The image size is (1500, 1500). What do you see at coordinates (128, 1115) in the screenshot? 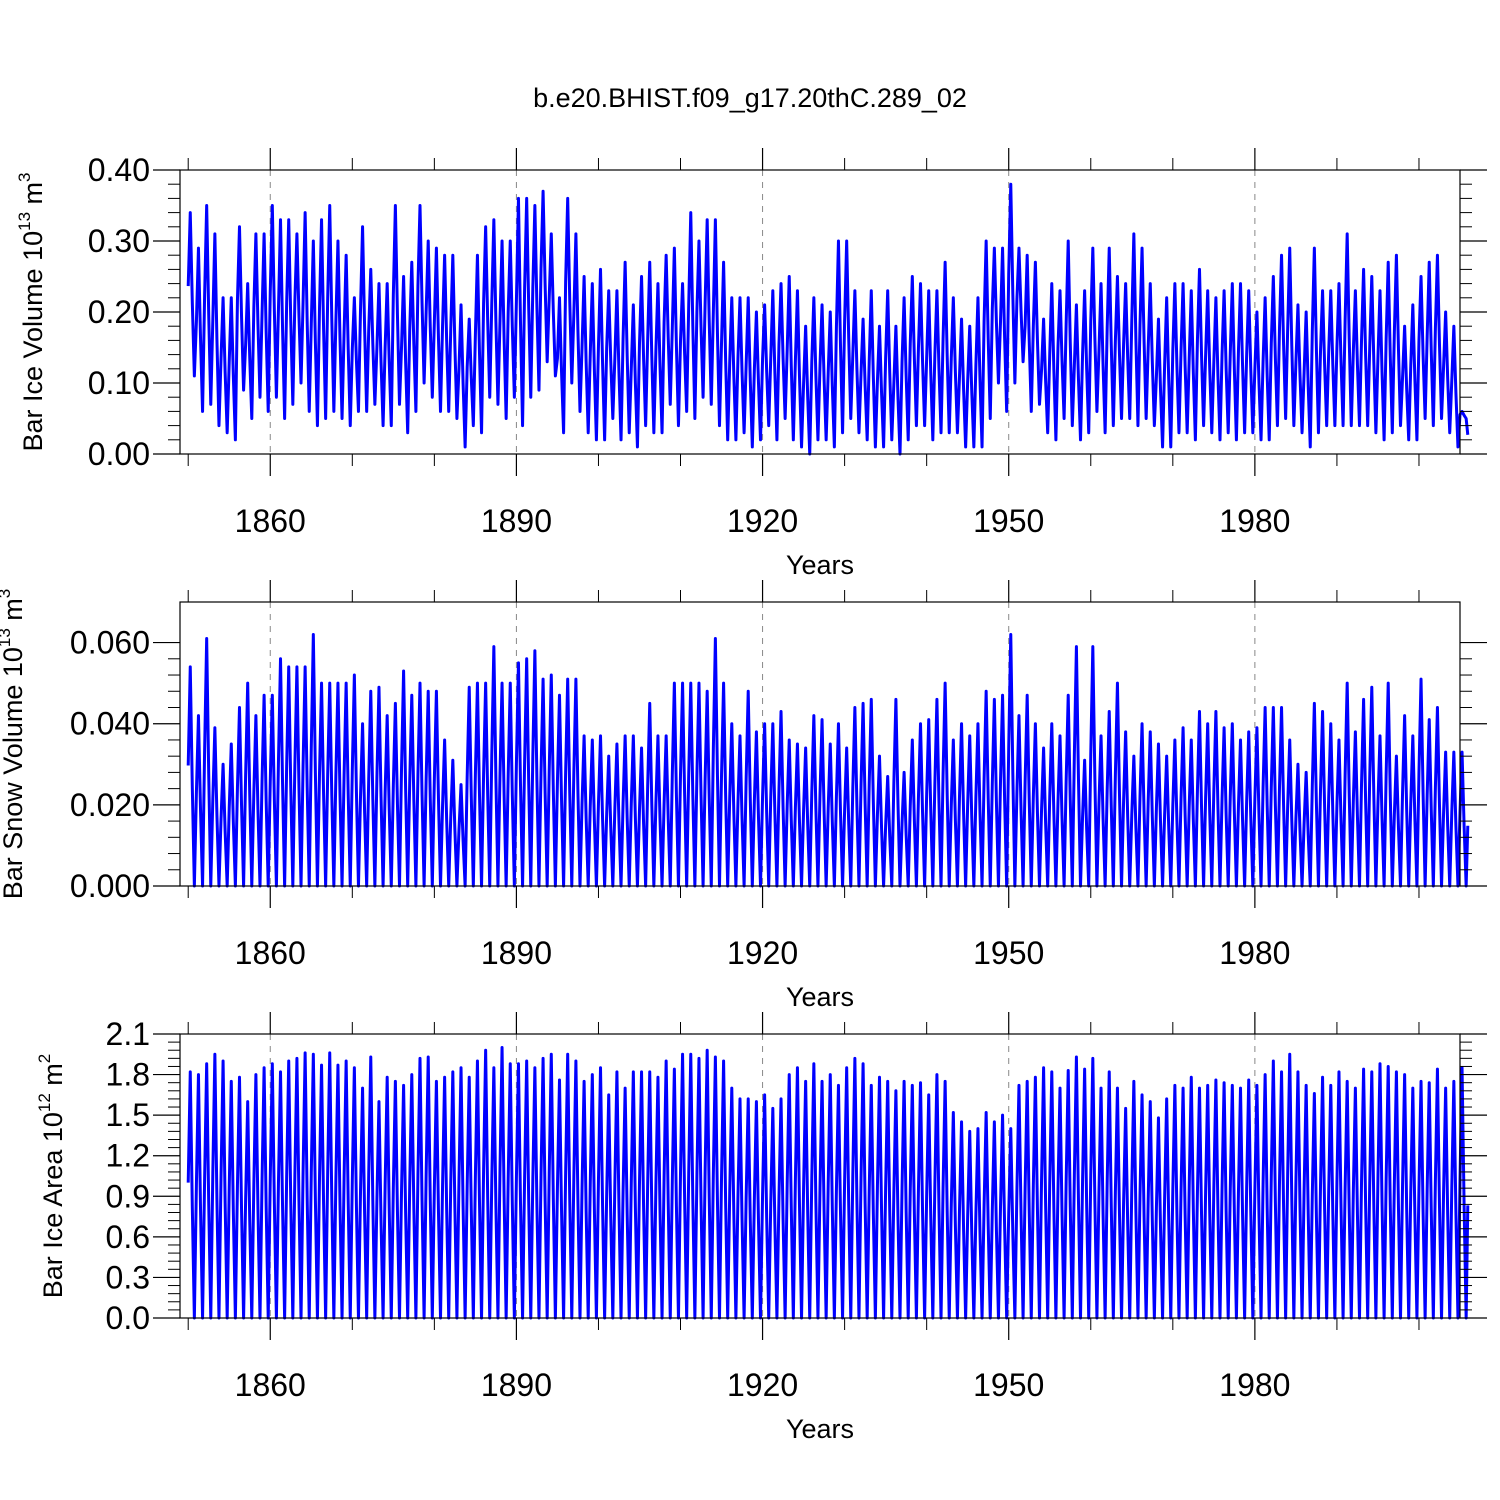
I see `y-tick-label: 1.5` at bounding box center [128, 1115].